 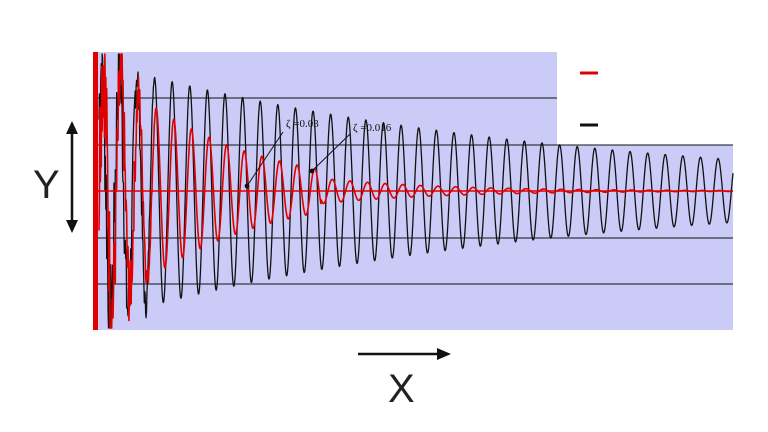 I want to click on annotations: ζ =0.03 ζ =0.016, so click(x=318, y=153).